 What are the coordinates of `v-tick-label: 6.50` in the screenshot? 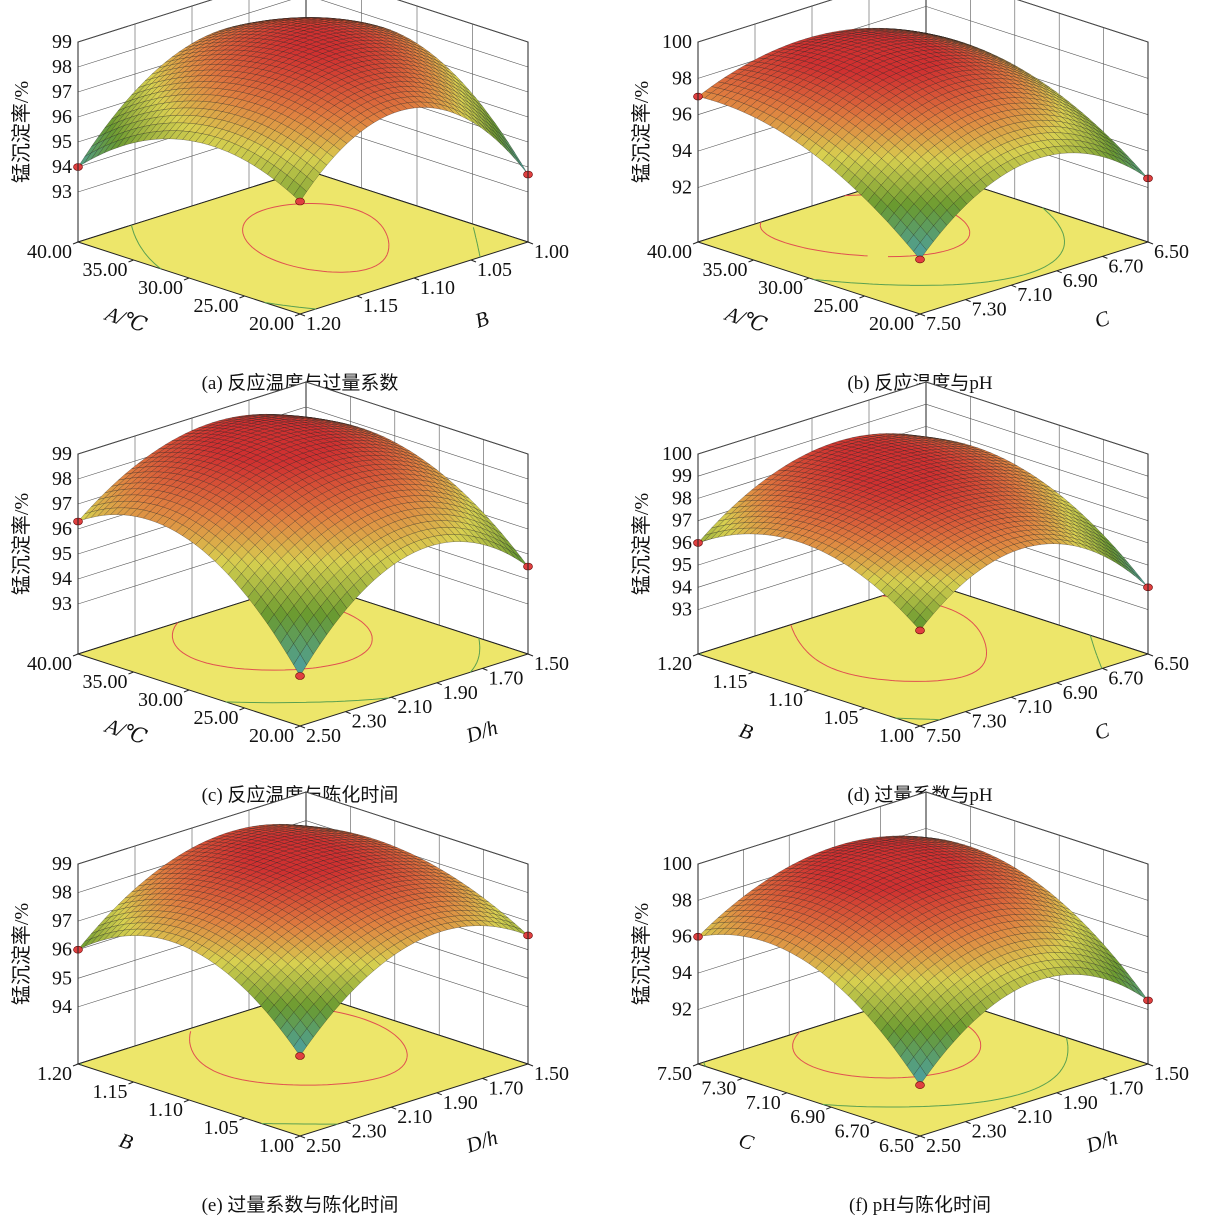 It's located at (1171, 664).